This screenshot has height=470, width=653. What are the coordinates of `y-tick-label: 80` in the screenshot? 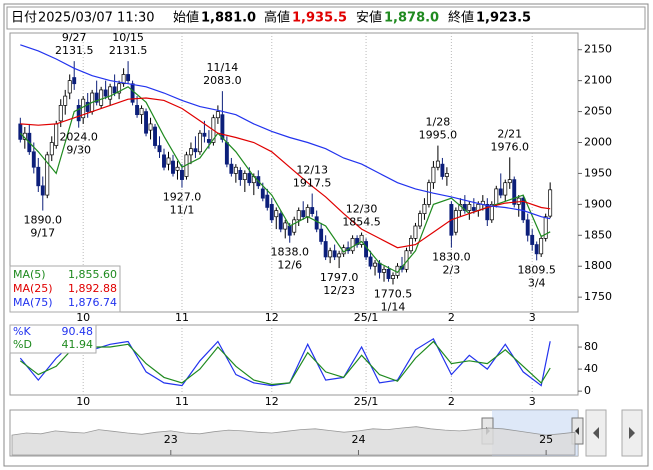 It's located at (591, 346).